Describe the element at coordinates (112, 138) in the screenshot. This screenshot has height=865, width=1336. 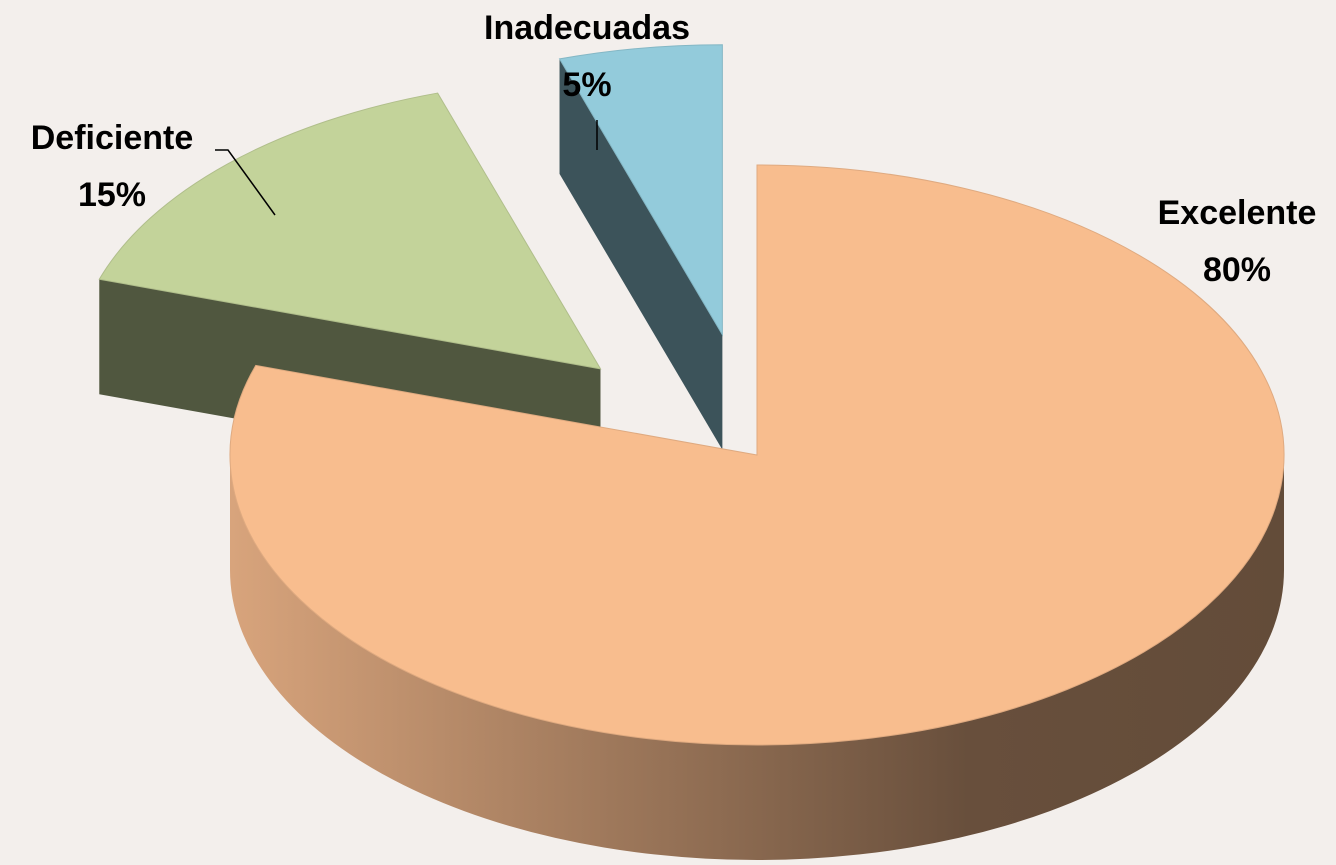
I see `data-label-name: Deficiente` at that location.